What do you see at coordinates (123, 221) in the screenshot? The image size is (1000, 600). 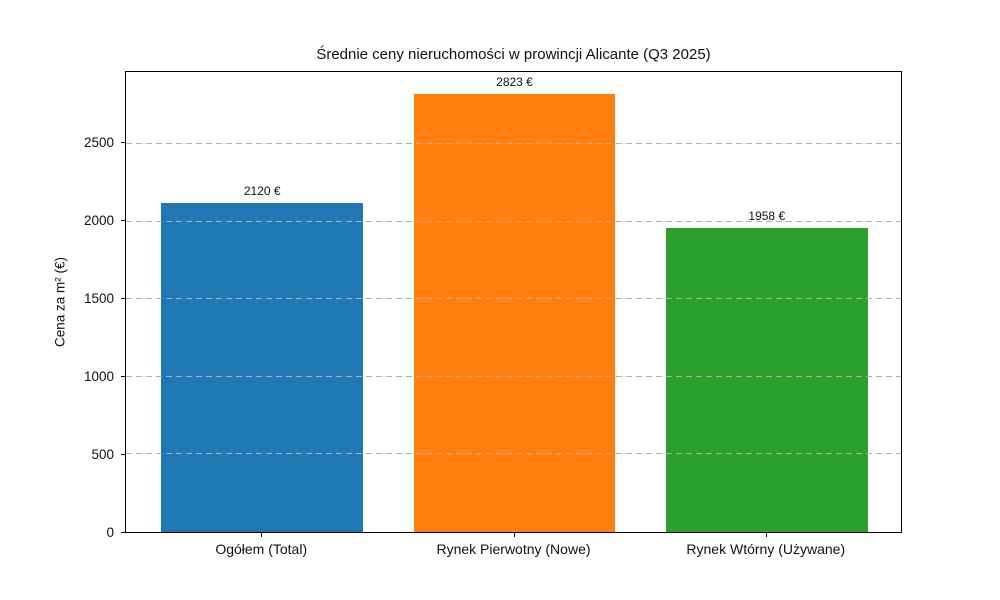 I see `y-tick-mark-2000` at bounding box center [123, 221].